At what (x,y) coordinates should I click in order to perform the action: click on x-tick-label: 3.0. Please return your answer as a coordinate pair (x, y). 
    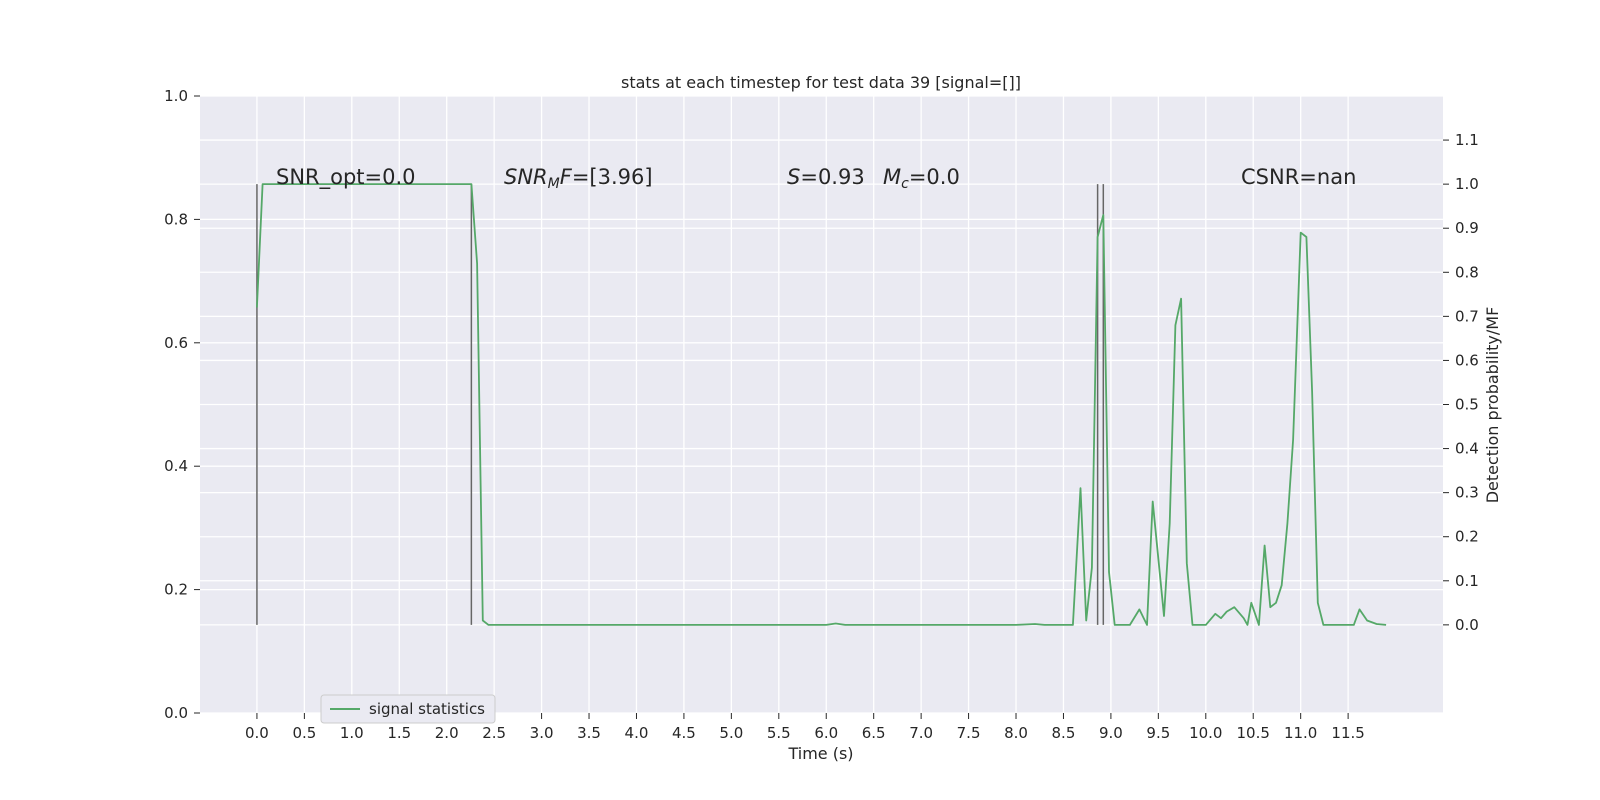
    Looking at the image, I should click on (542, 733).